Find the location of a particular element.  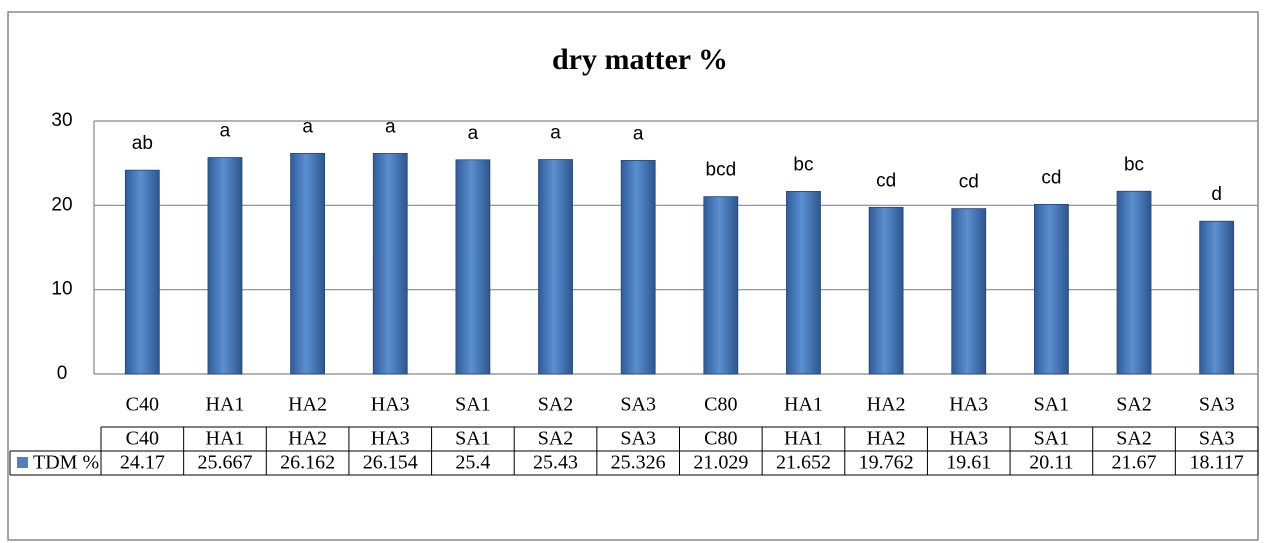

table-header: C80 is located at coordinates (720, 439).